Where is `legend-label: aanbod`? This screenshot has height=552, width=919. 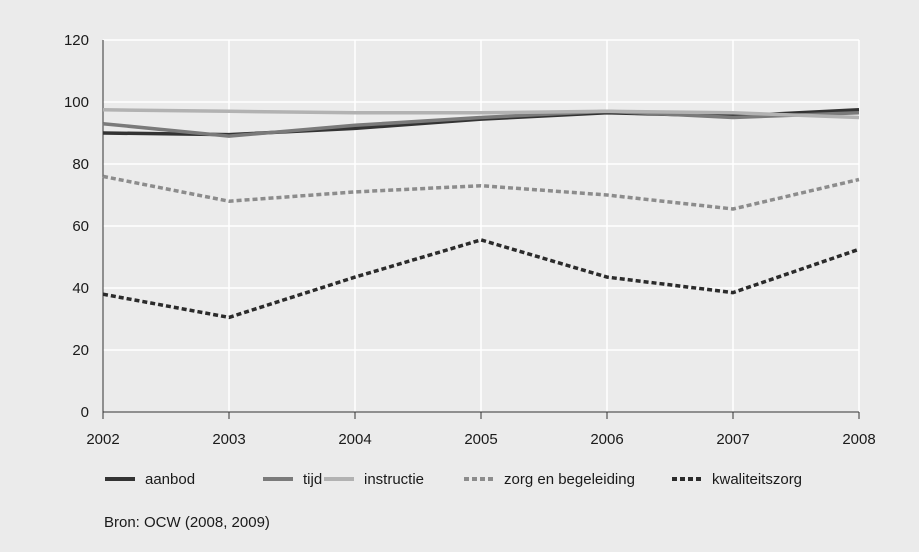
legend-label: aanbod is located at coordinates (170, 479).